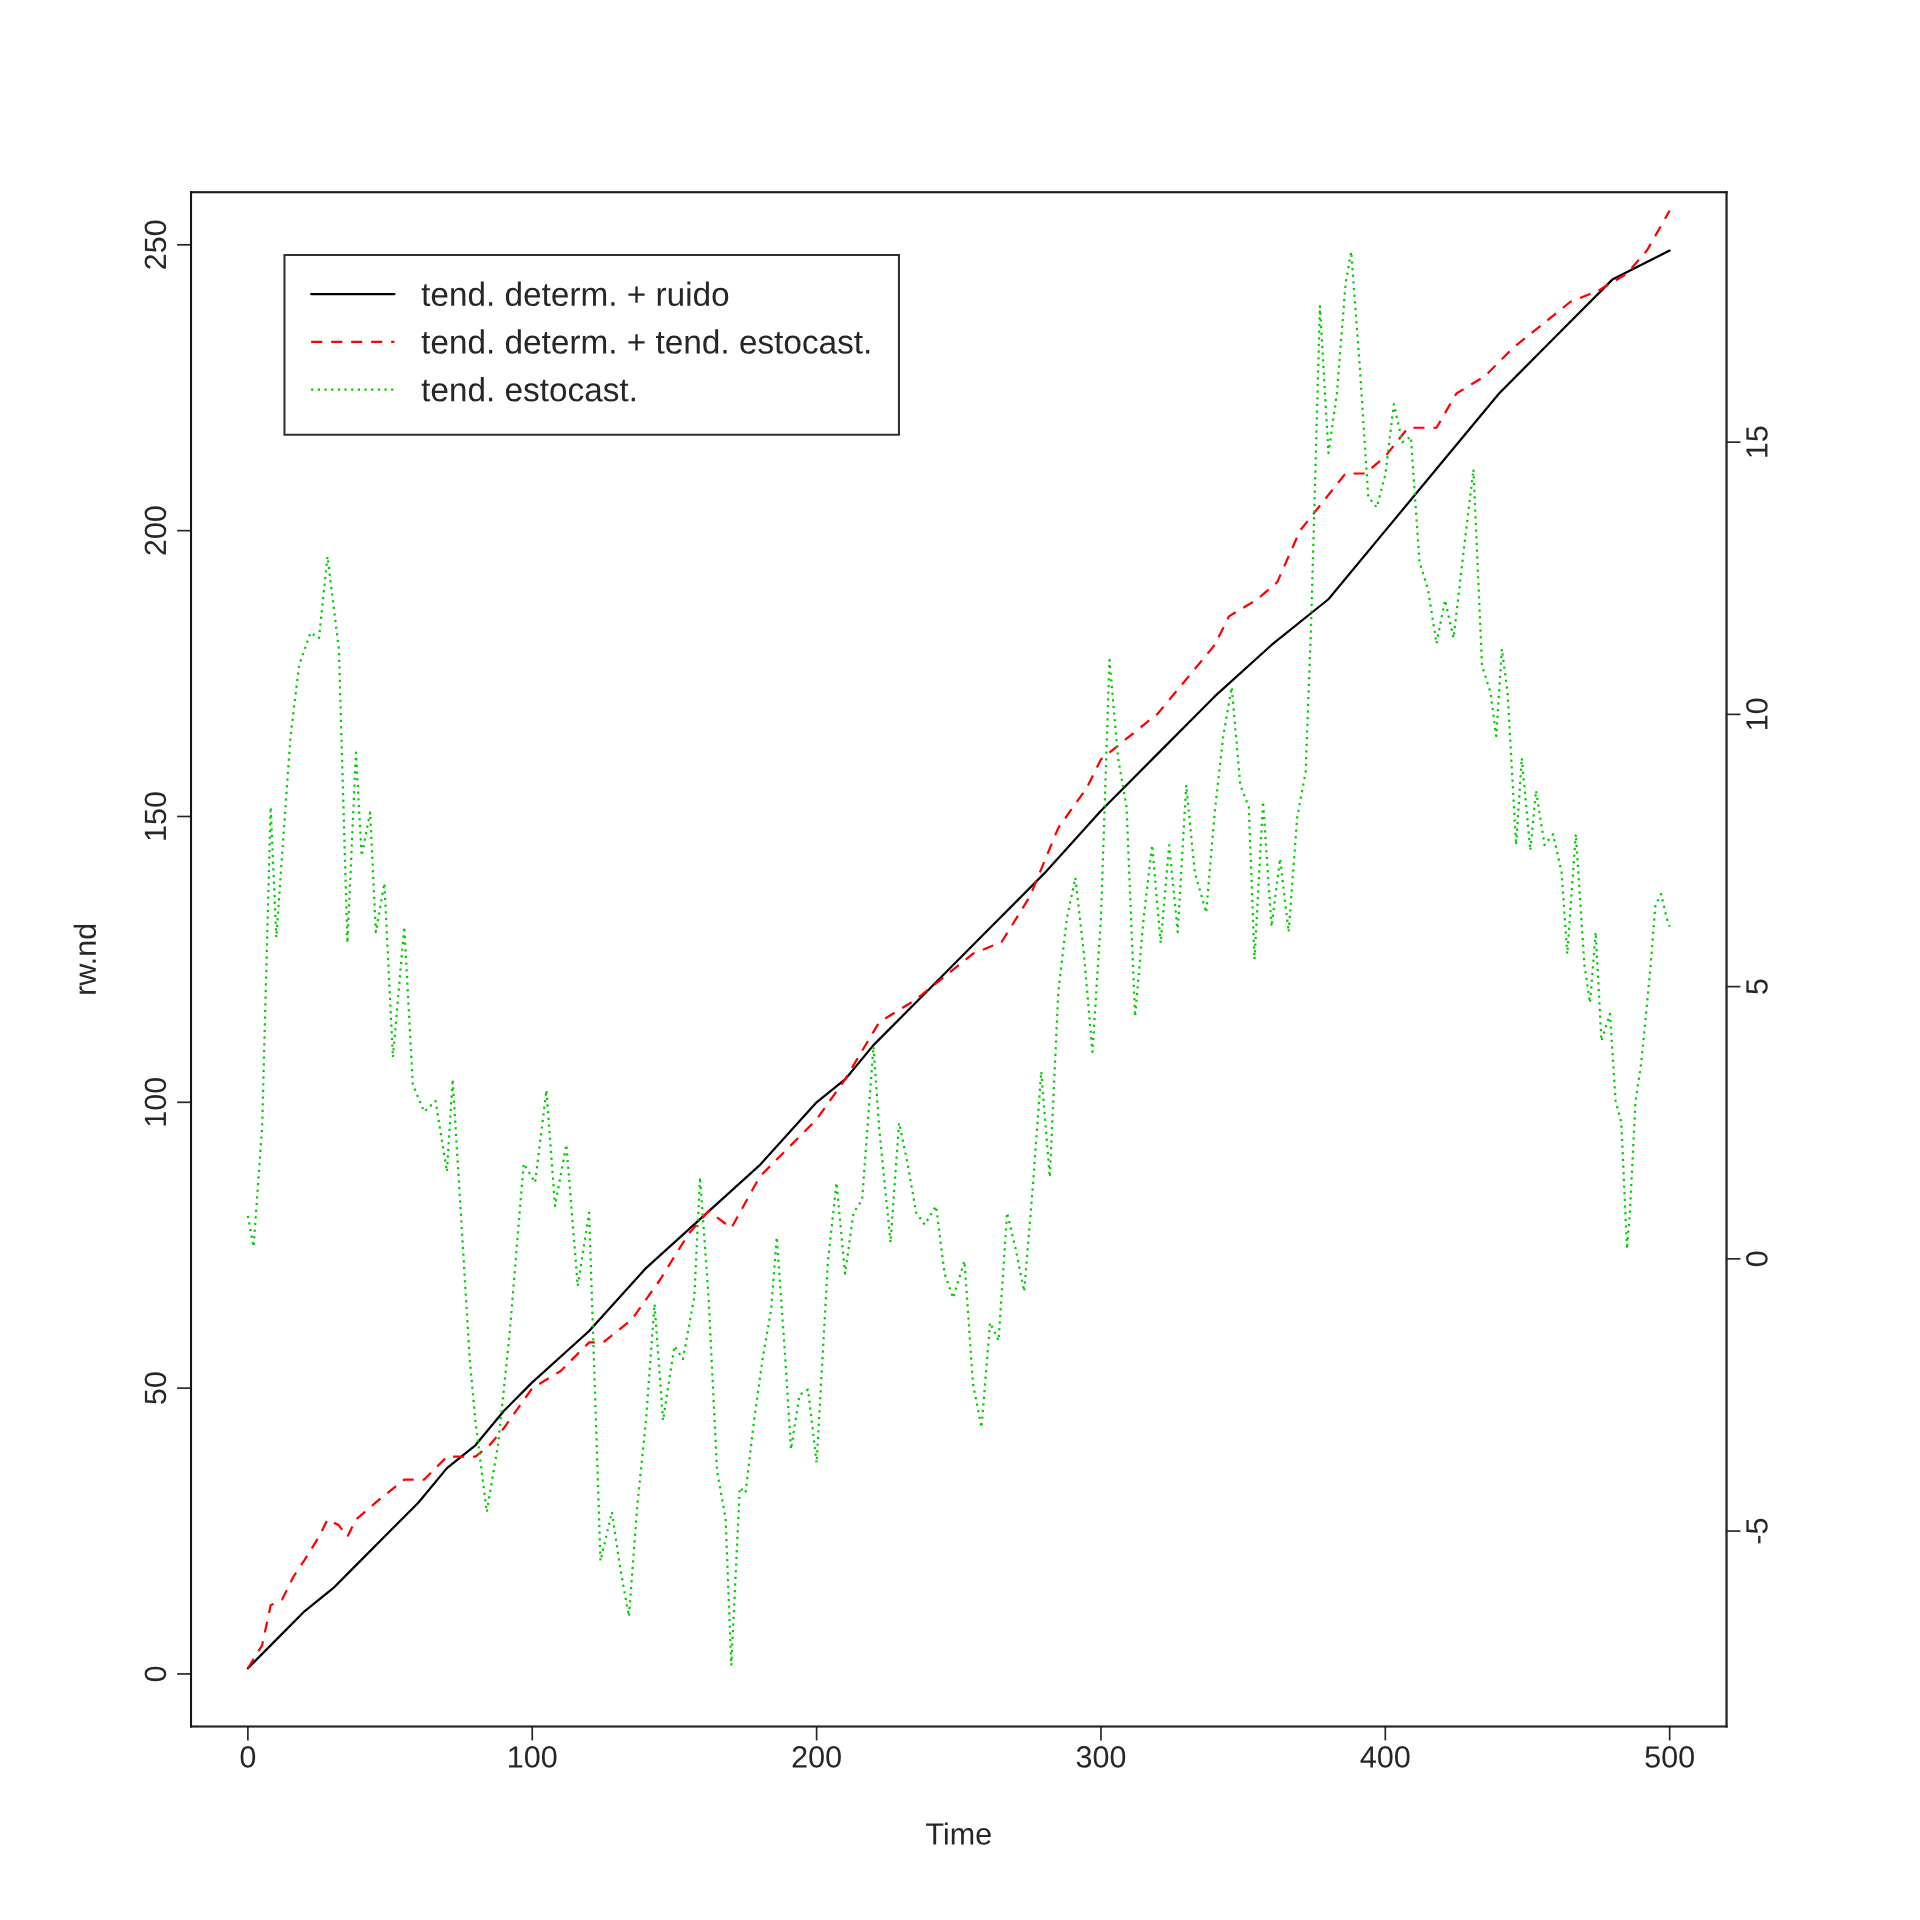 The width and height of the screenshot is (1920, 1920). I want to click on legend-label: tend. estocast., so click(528, 389).